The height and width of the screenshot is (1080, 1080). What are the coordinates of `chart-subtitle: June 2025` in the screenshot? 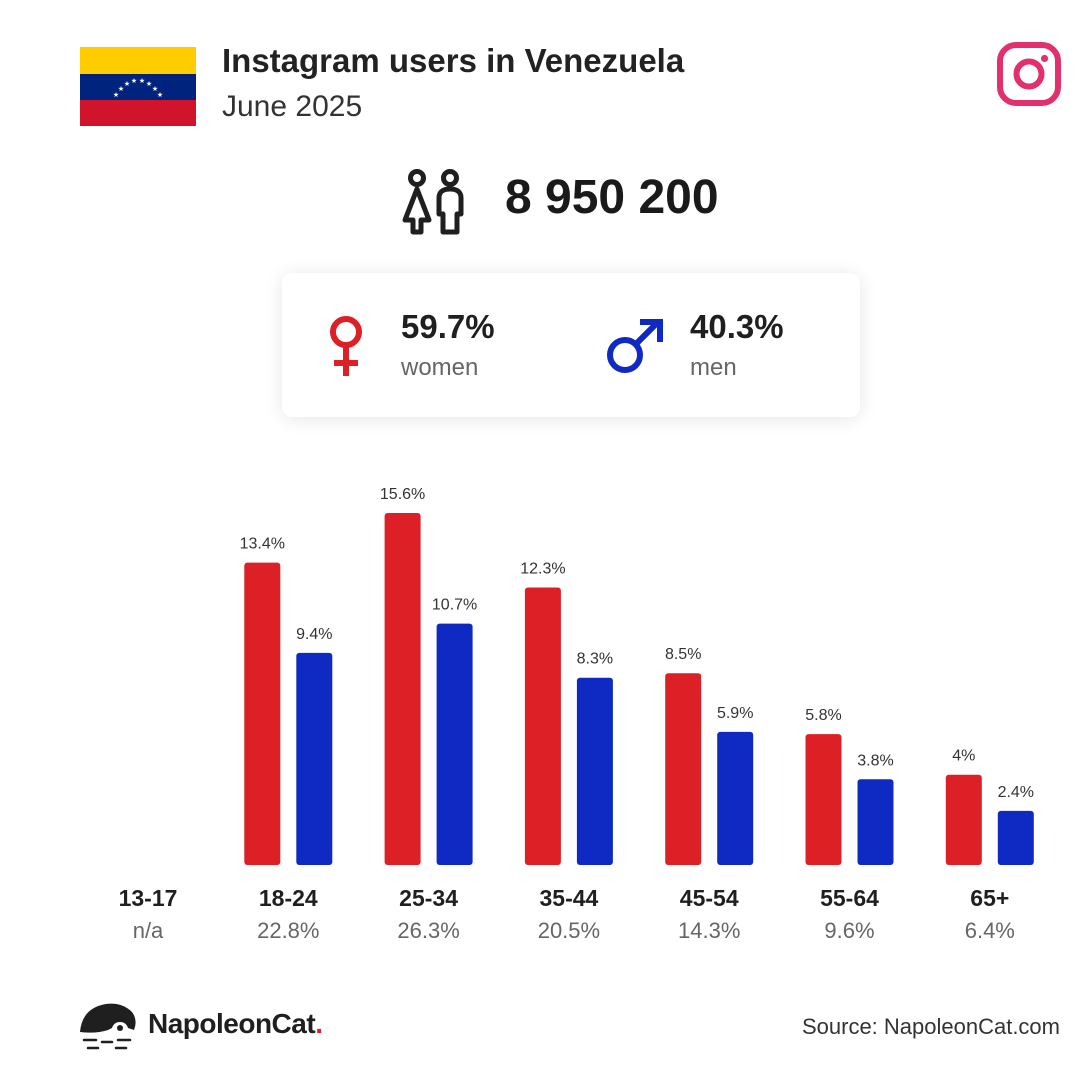 It's located at (292, 106).